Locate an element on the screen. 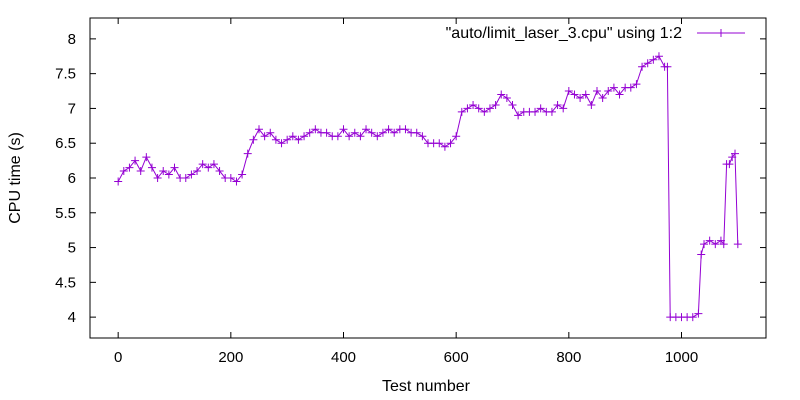 This screenshot has width=800, height=400. x-tick-label: 0 is located at coordinates (118, 357).